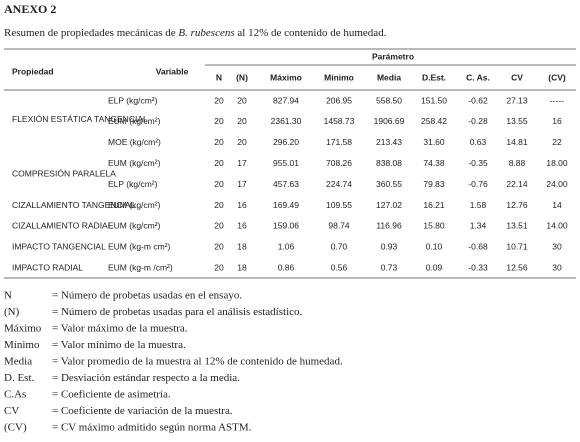  What do you see at coordinates (517, 184) in the screenshot?
I see `value-cell: 22.14` at bounding box center [517, 184].